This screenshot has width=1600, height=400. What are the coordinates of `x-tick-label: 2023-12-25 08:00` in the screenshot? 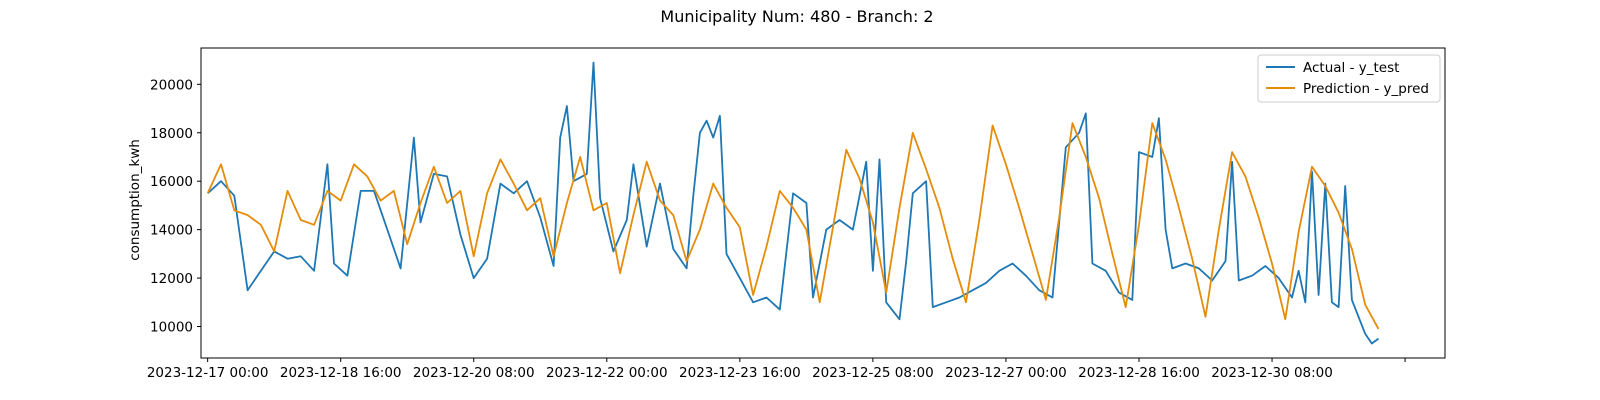 It's located at (873, 373).